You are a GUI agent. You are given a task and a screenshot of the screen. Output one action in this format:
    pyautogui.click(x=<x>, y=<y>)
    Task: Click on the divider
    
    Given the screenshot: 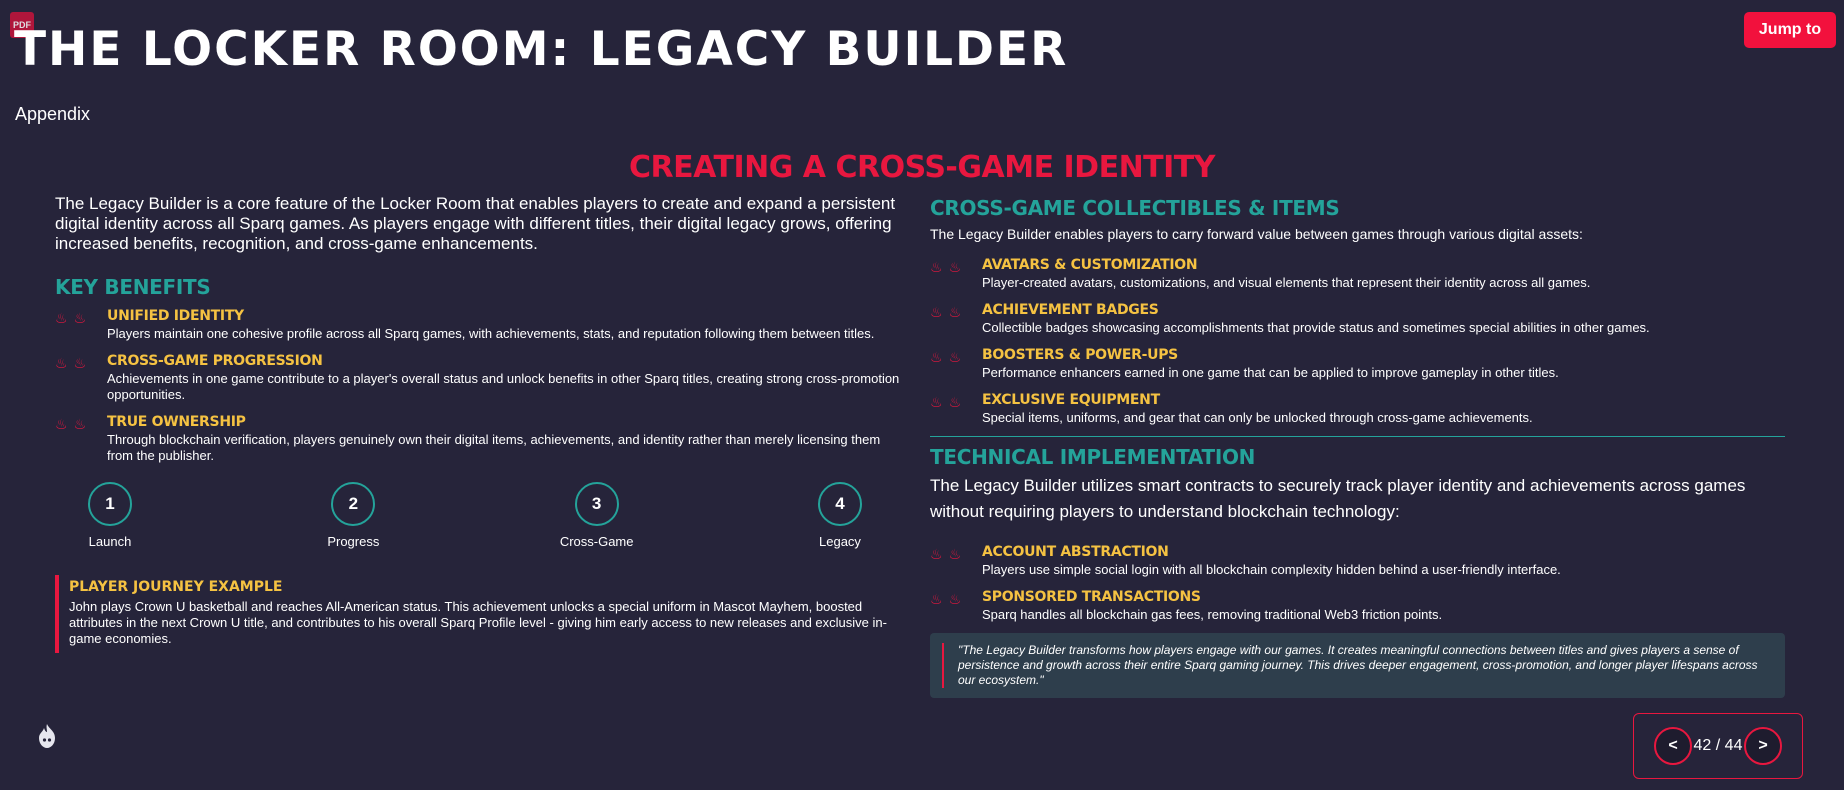 What is the action you would take?
    pyautogui.click(x=1357, y=436)
    